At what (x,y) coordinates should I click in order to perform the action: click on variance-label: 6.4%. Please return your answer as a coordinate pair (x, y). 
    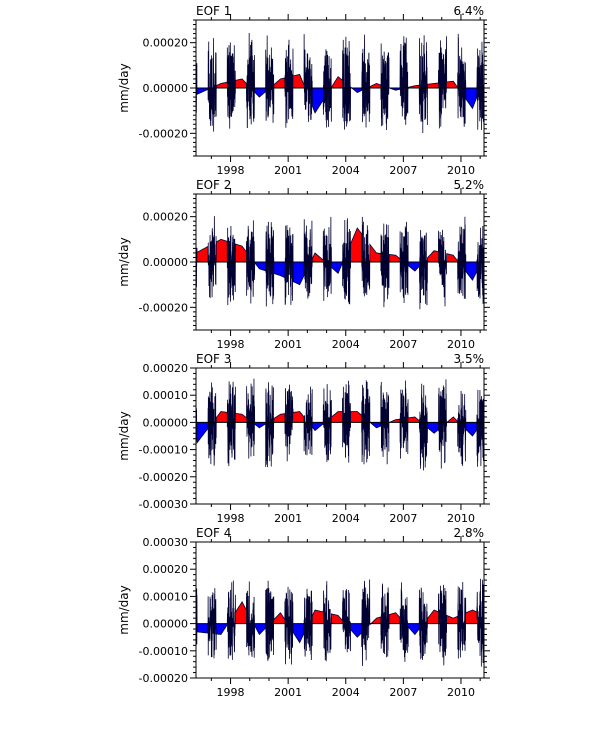
    Looking at the image, I should click on (469, 11).